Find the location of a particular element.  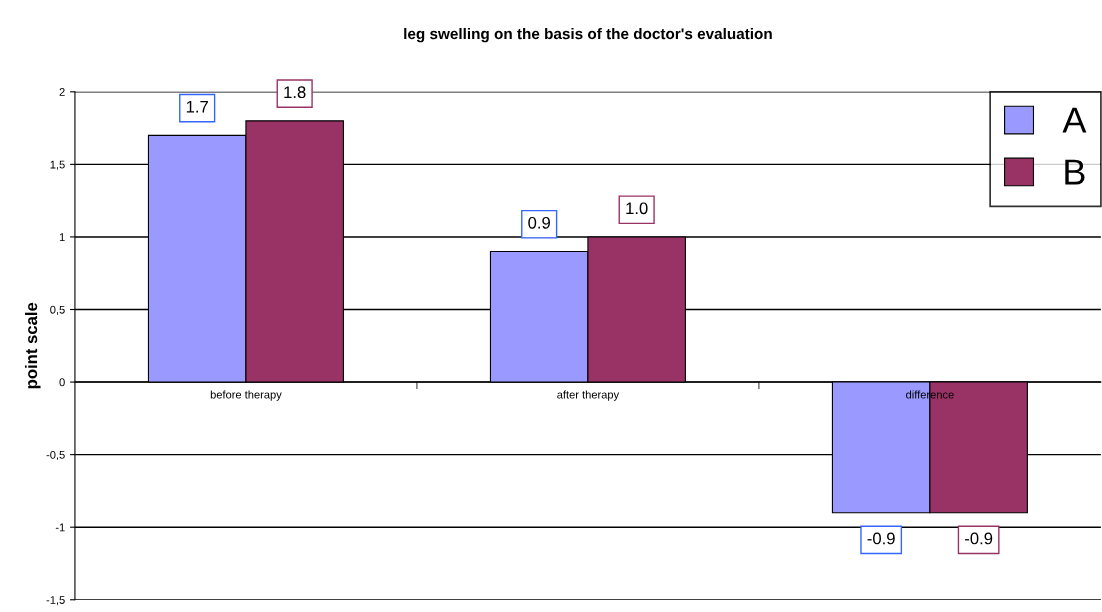

y-tick-label: -0,5 is located at coordinates (55, 455).